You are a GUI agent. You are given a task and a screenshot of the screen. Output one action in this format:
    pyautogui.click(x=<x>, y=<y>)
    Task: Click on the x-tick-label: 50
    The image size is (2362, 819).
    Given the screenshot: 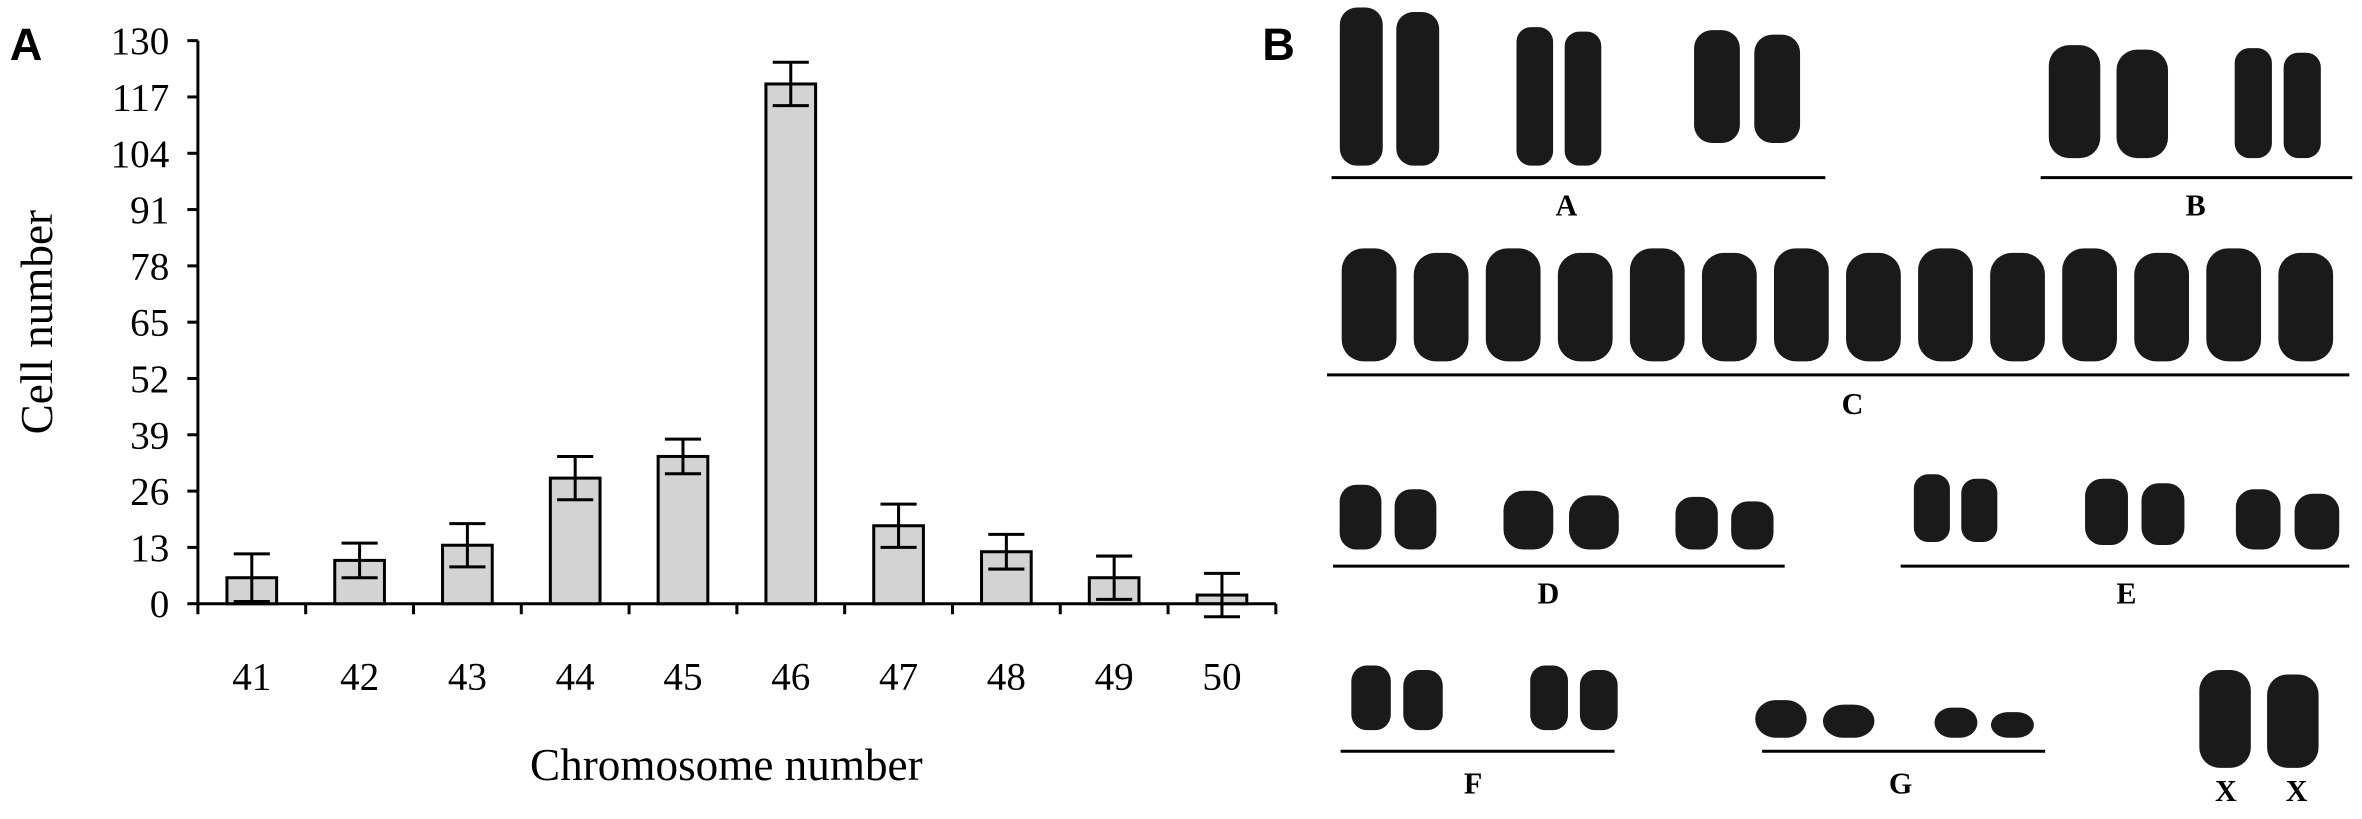 What is the action you would take?
    pyautogui.click(x=1221, y=677)
    